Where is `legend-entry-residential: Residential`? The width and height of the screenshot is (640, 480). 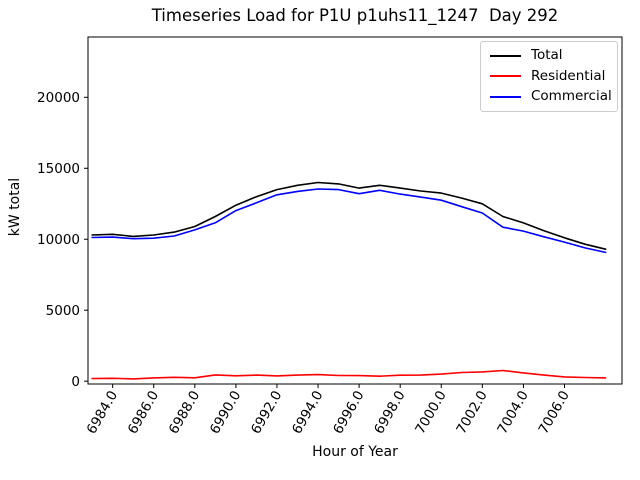
legend-entry-residential: Residential is located at coordinates (549, 75).